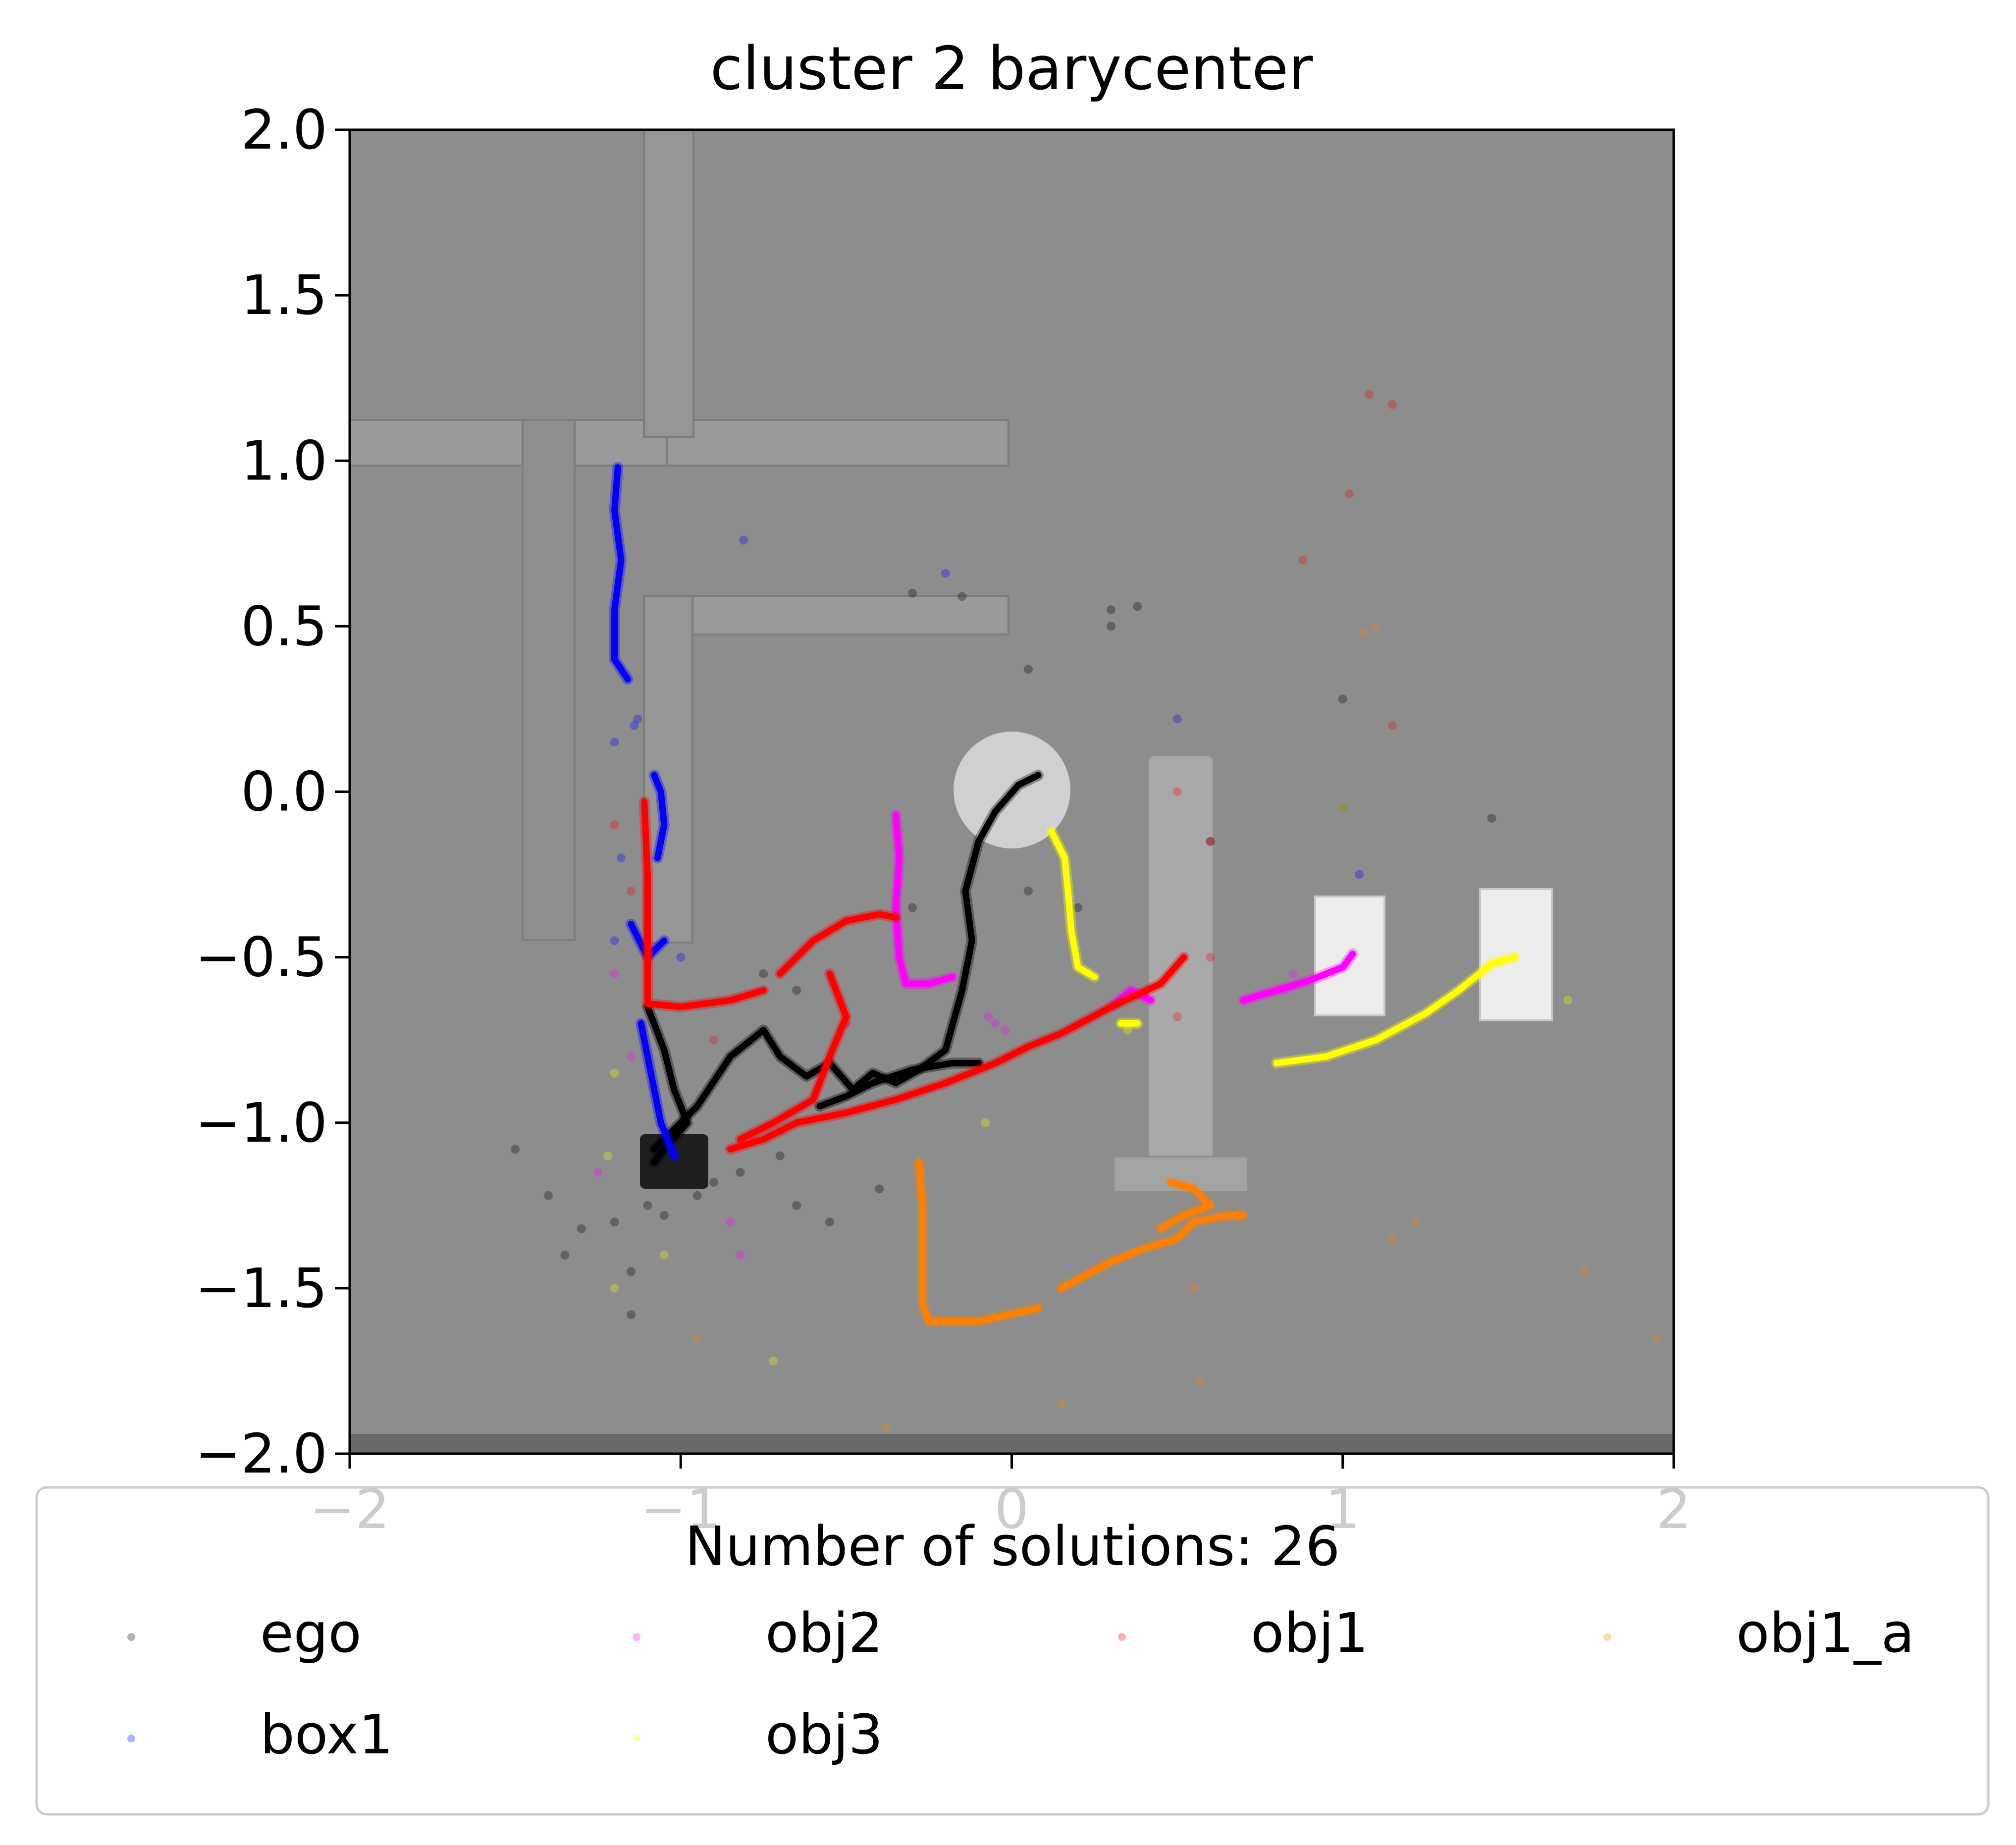 The width and height of the screenshot is (2016, 1845). I want to click on series-obj2, so click(976, 1034).